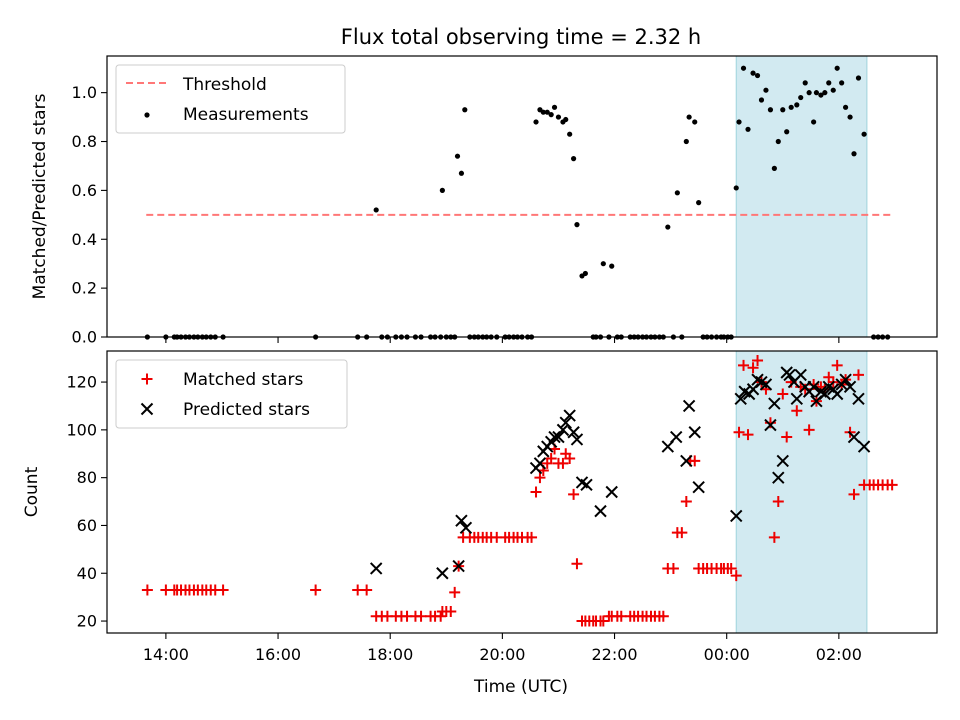 This screenshot has width=960, height=720. I want to click on ratio-legend: Threshold Measurements, so click(230, 99).